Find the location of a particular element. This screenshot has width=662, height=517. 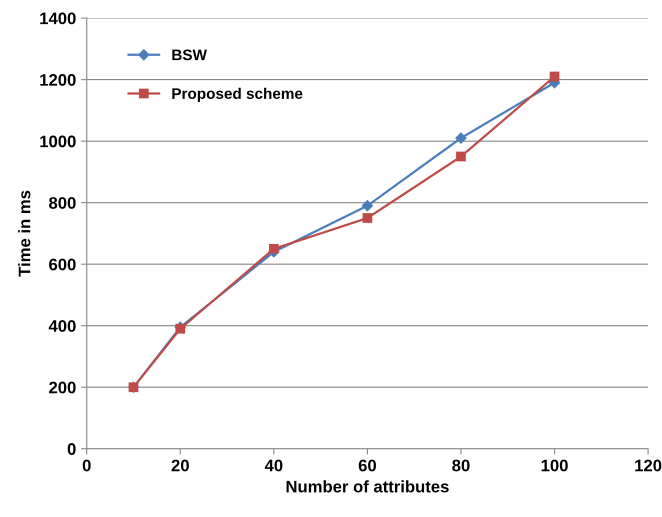

legend-label: BSW is located at coordinates (189, 54).